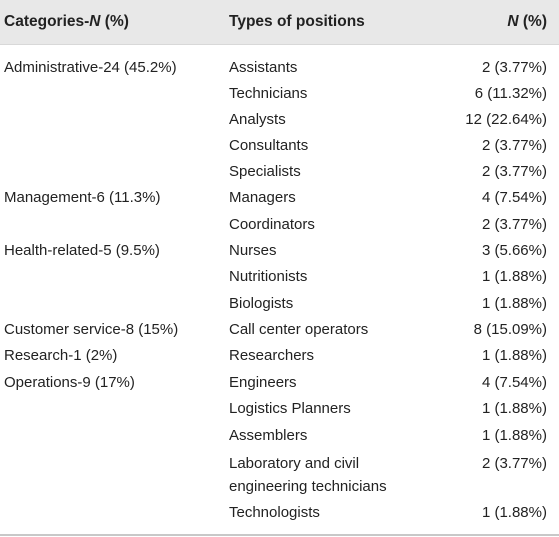  I want to click on row-category: Management-6 (11.3%), so click(82, 197).